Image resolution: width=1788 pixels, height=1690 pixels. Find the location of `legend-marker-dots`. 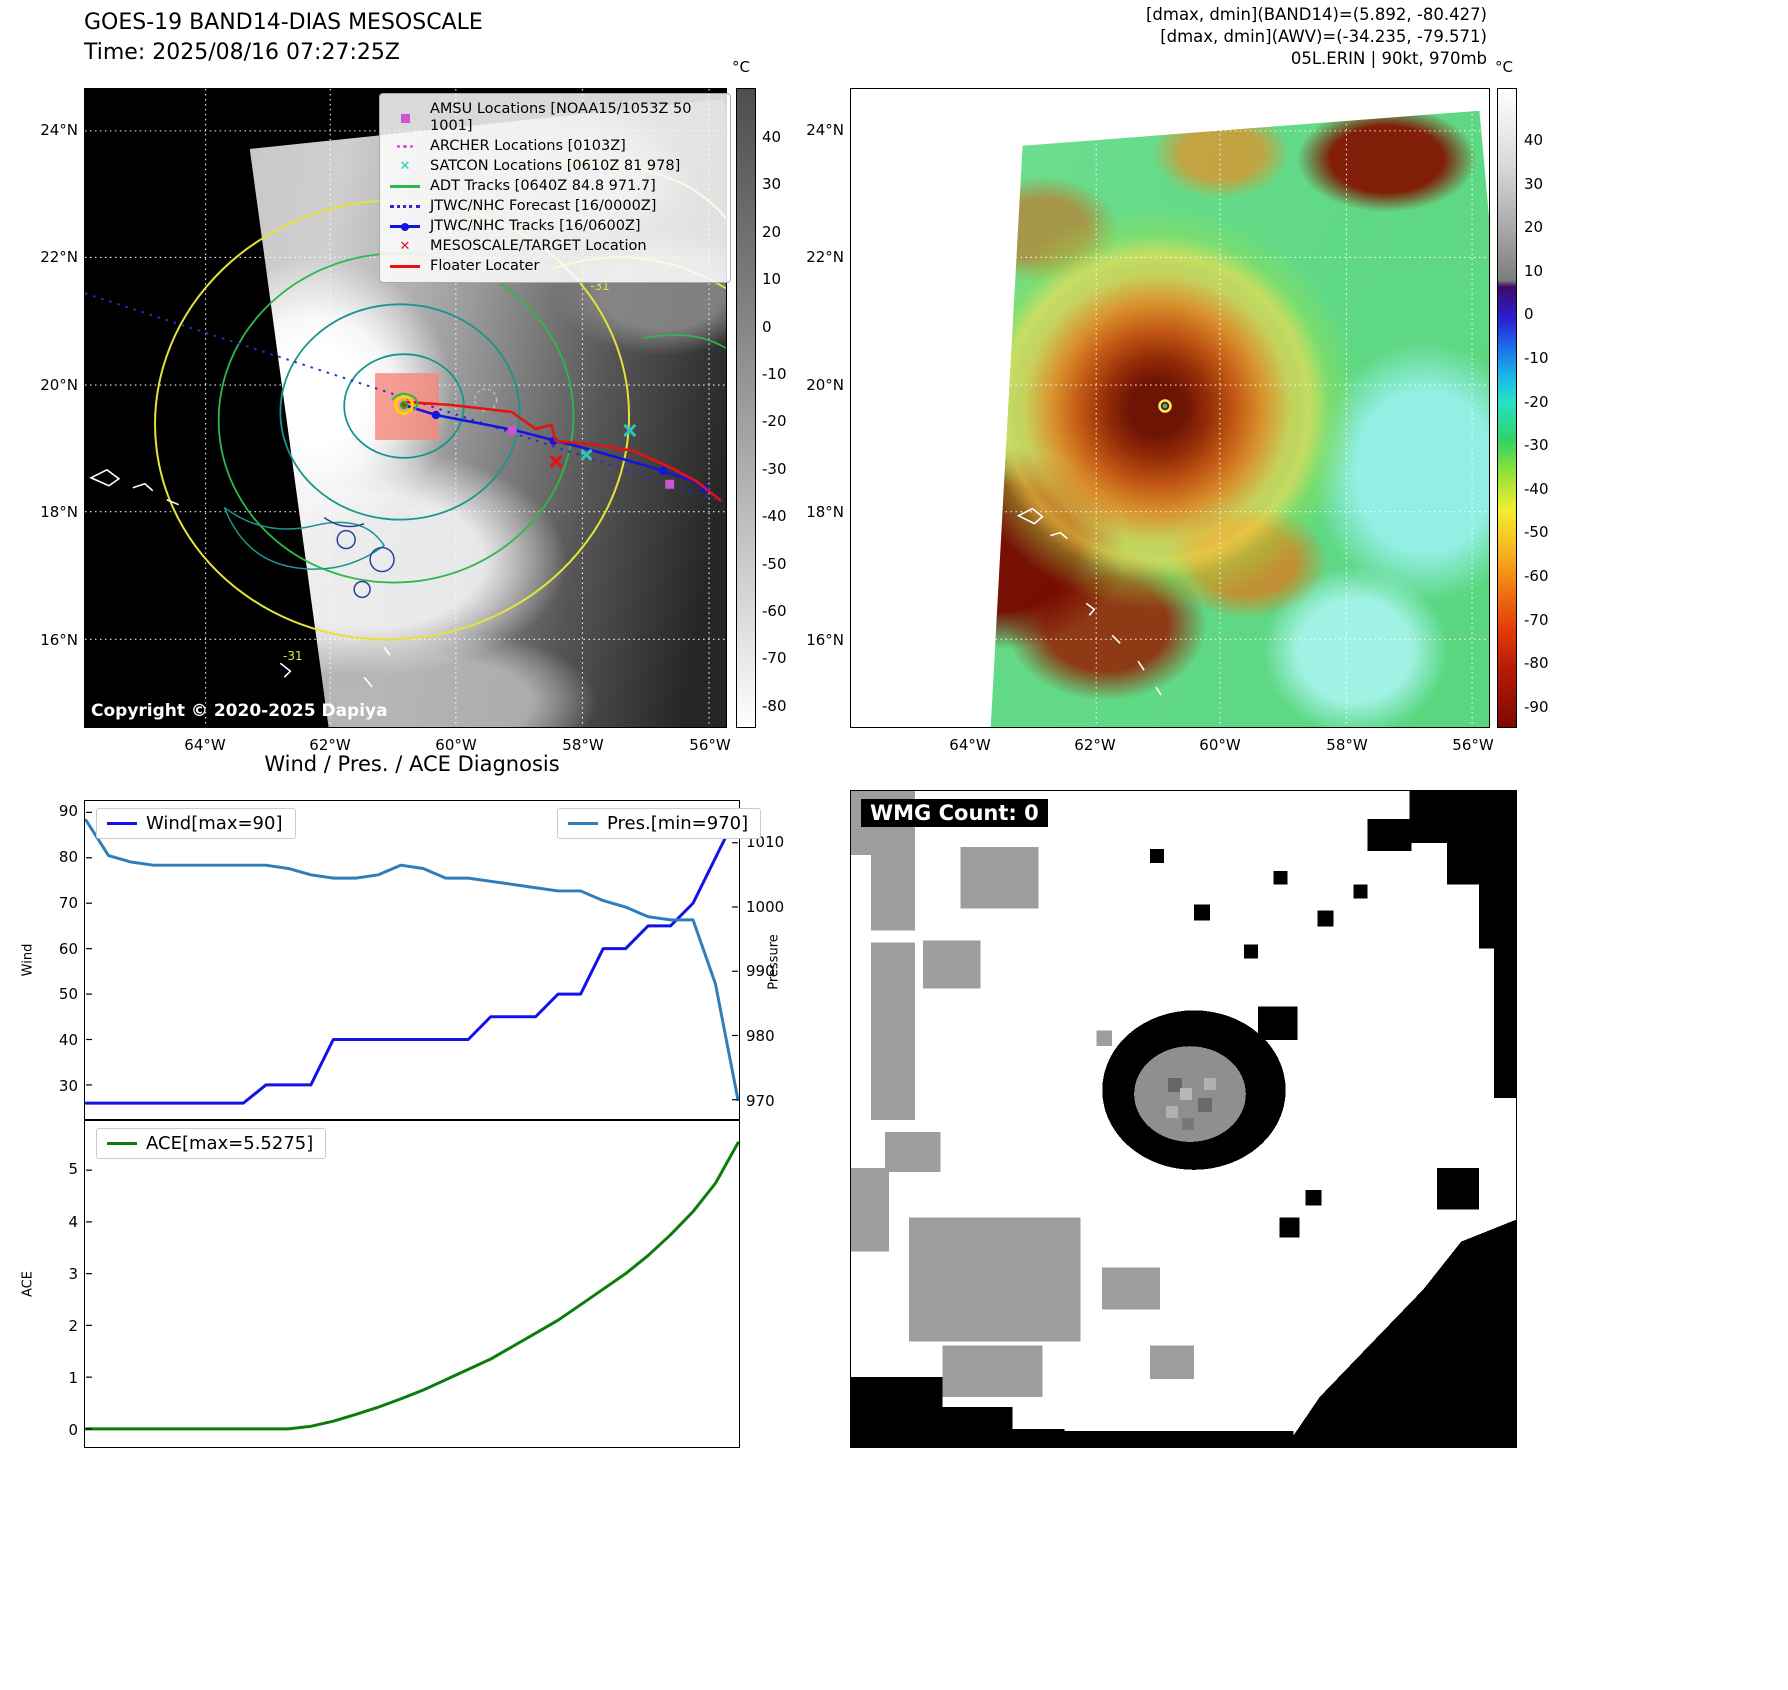

legend-marker-dots is located at coordinates (405, 146).